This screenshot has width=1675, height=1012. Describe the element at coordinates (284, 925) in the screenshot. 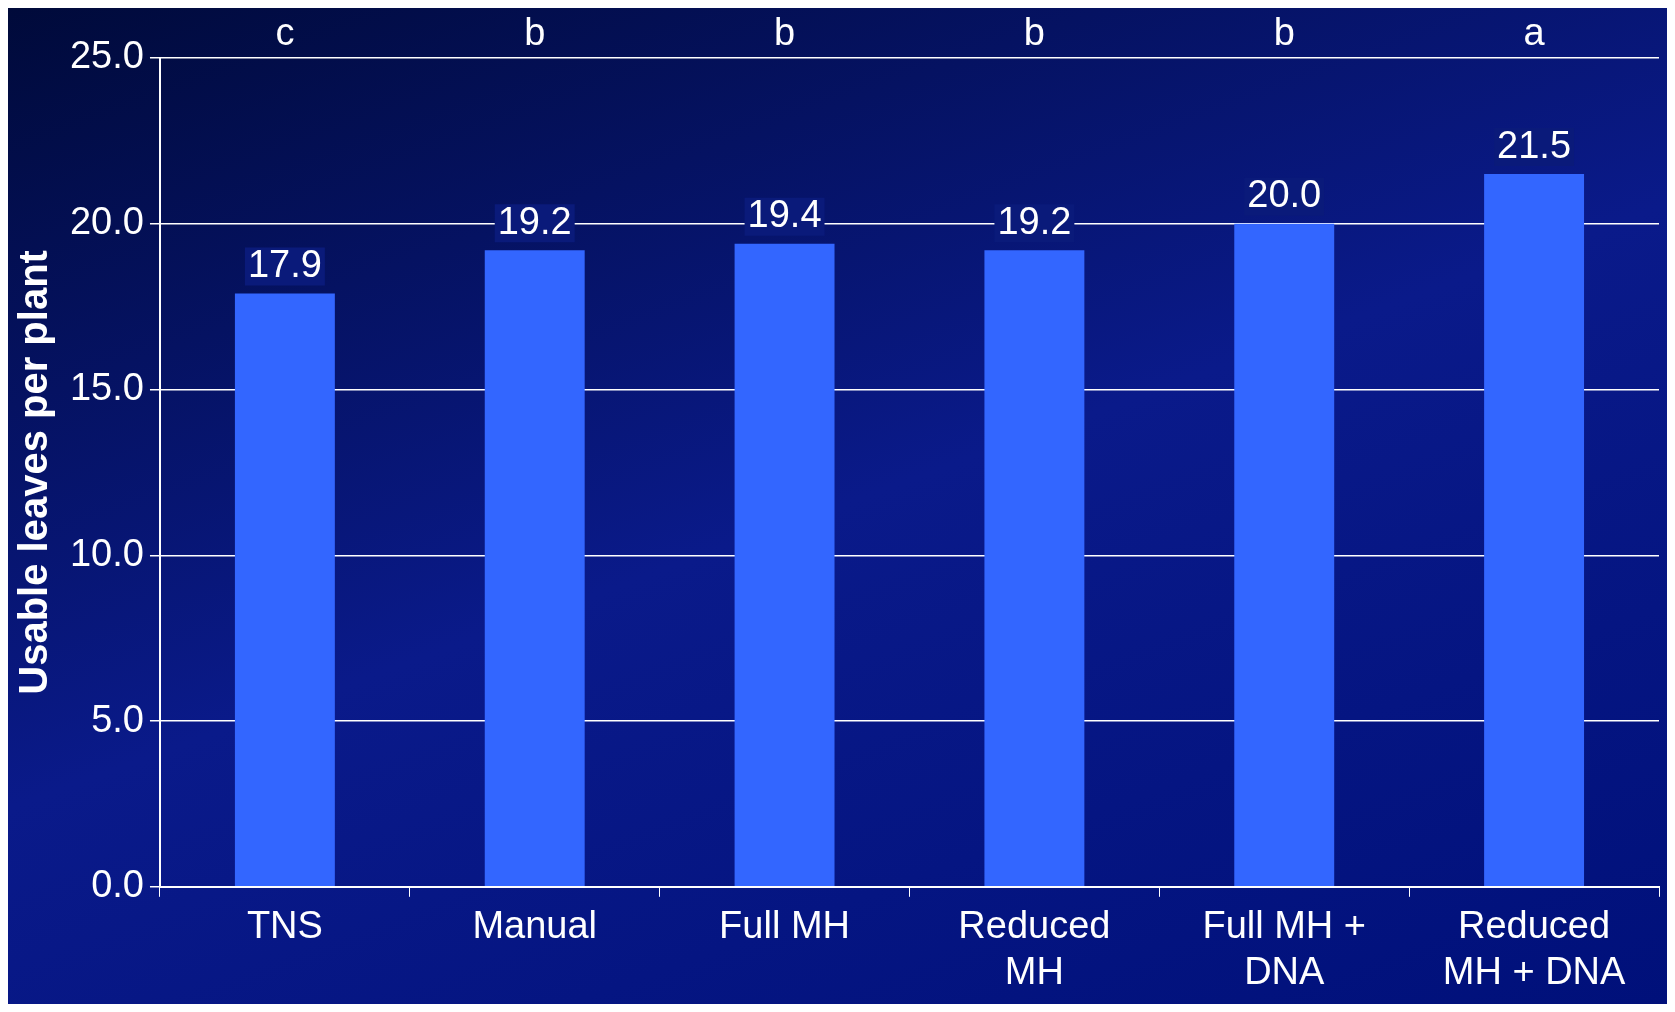

I see `x-tick-label: TNS` at that location.